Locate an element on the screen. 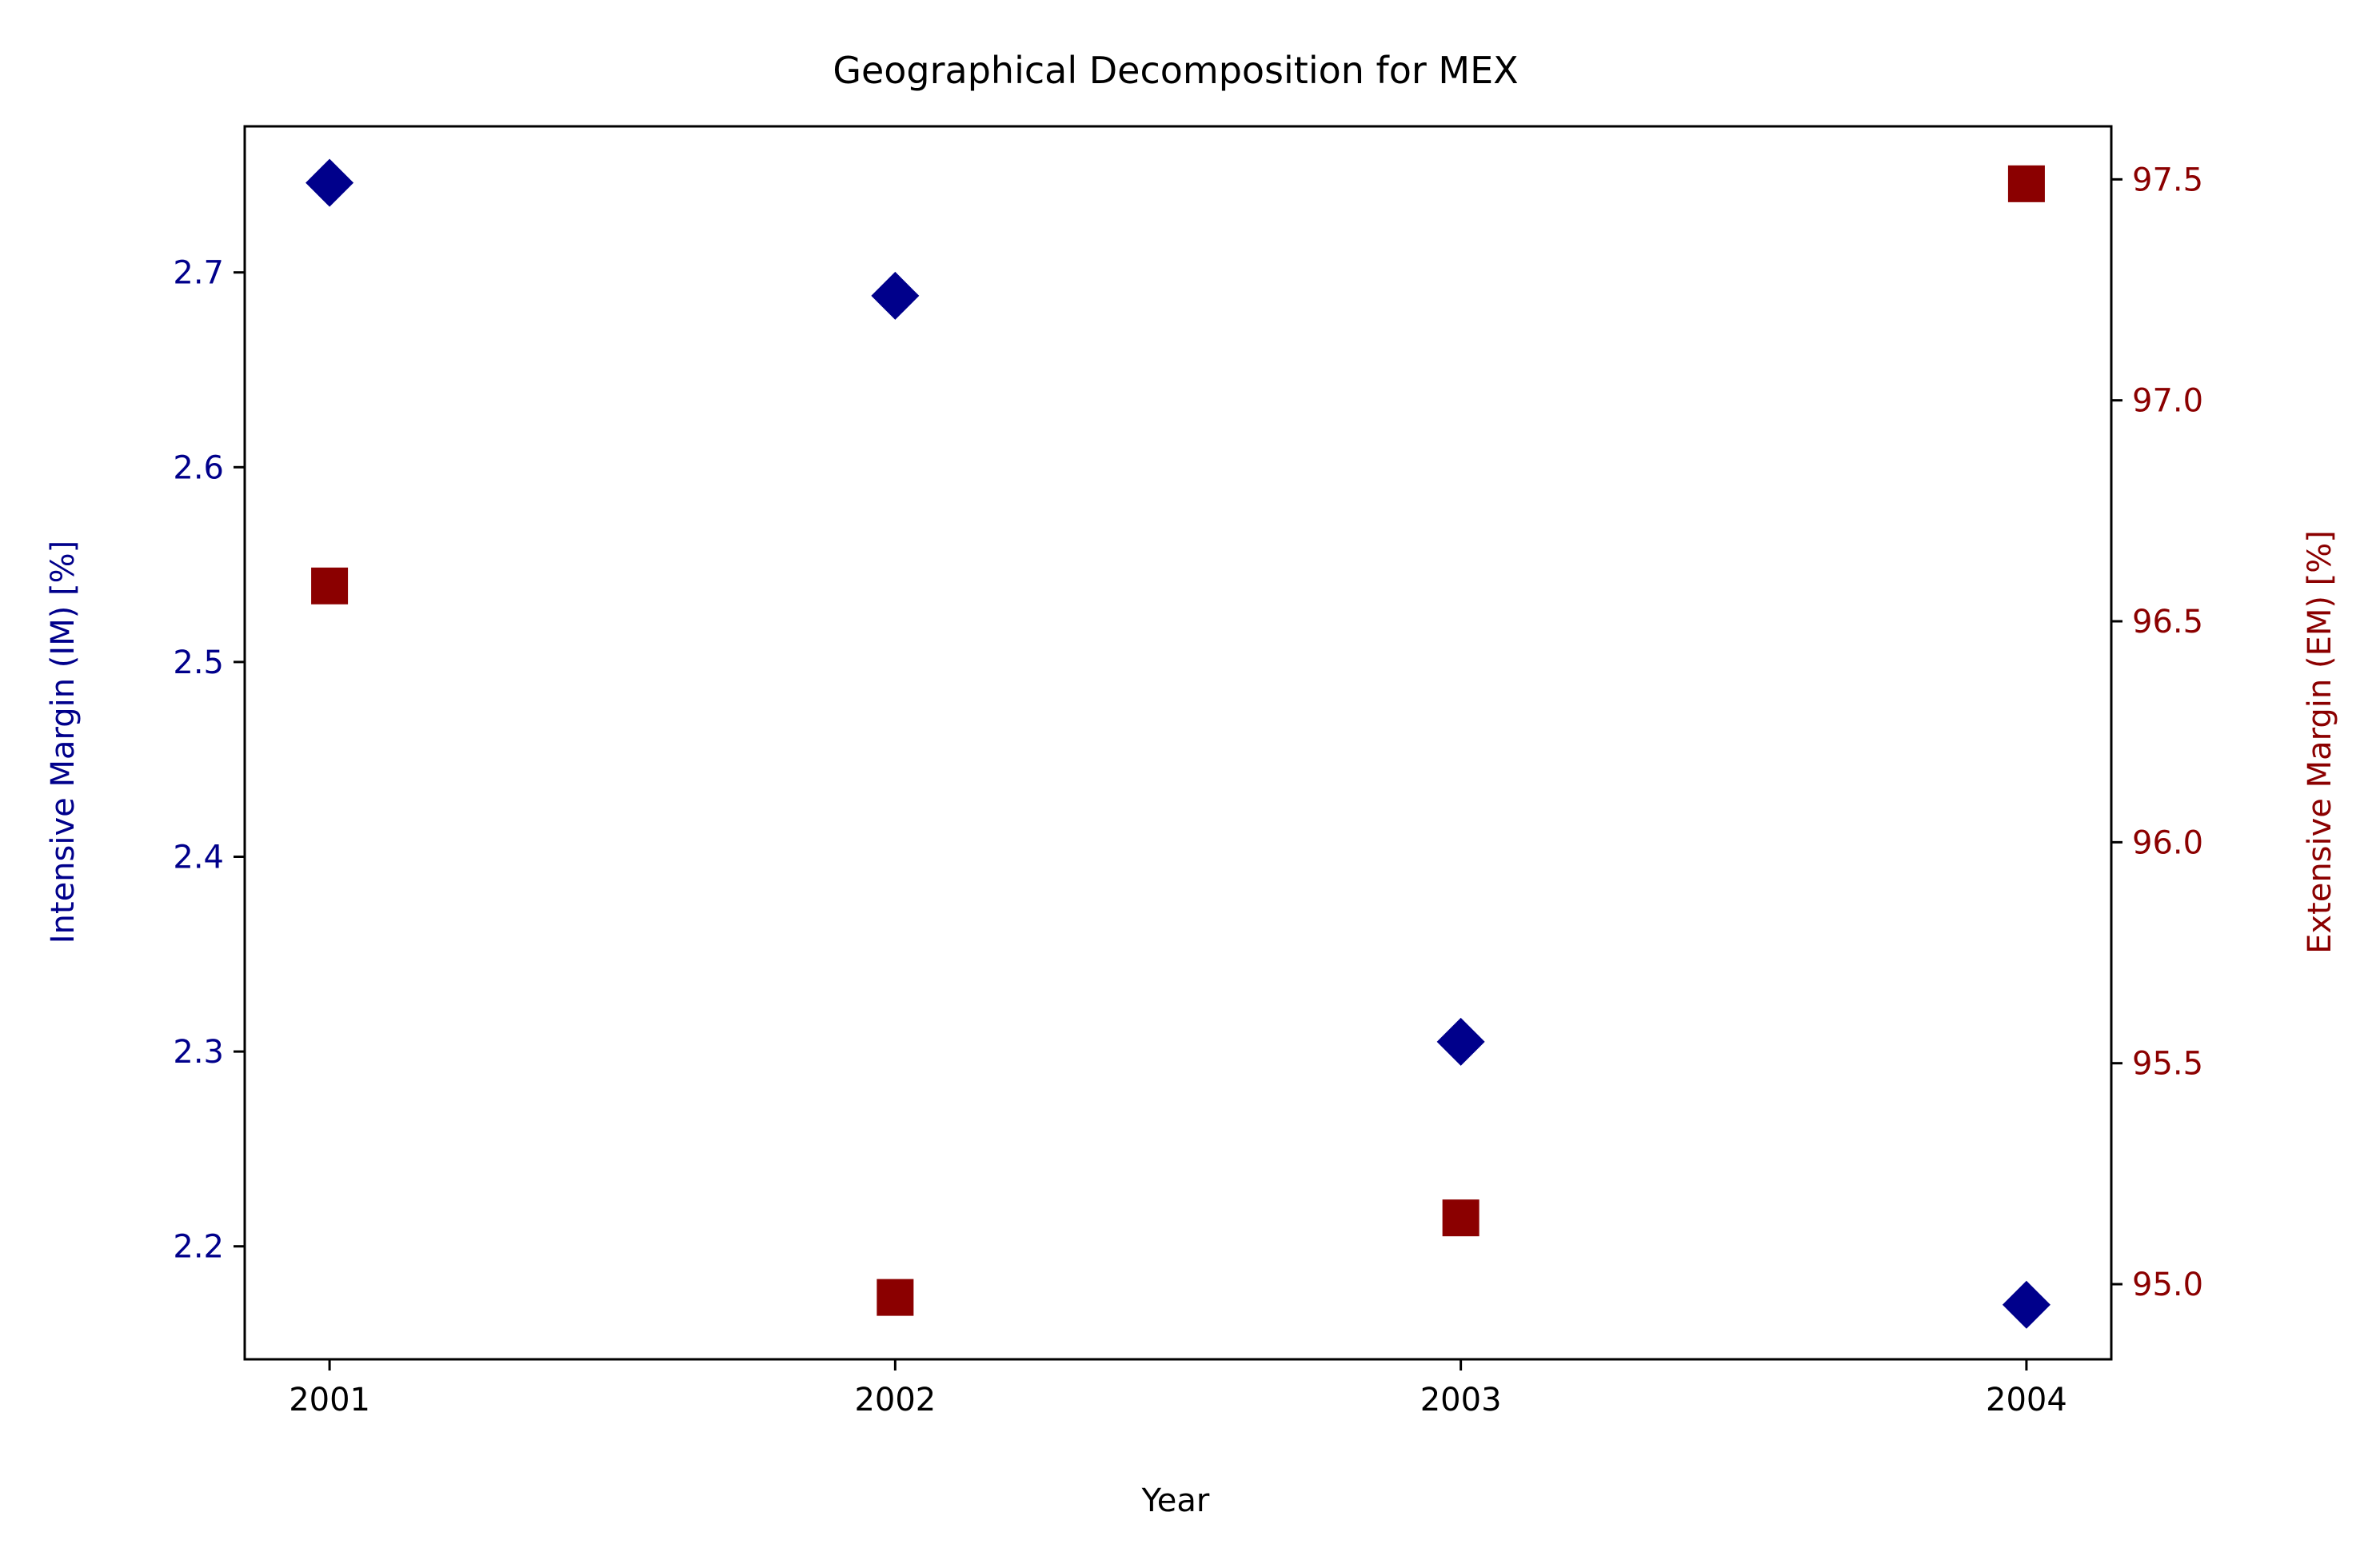 The height and width of the screenshot is (1568, 2380). y-tick-label-left: 2.5 is located at coordinates (198, 662).